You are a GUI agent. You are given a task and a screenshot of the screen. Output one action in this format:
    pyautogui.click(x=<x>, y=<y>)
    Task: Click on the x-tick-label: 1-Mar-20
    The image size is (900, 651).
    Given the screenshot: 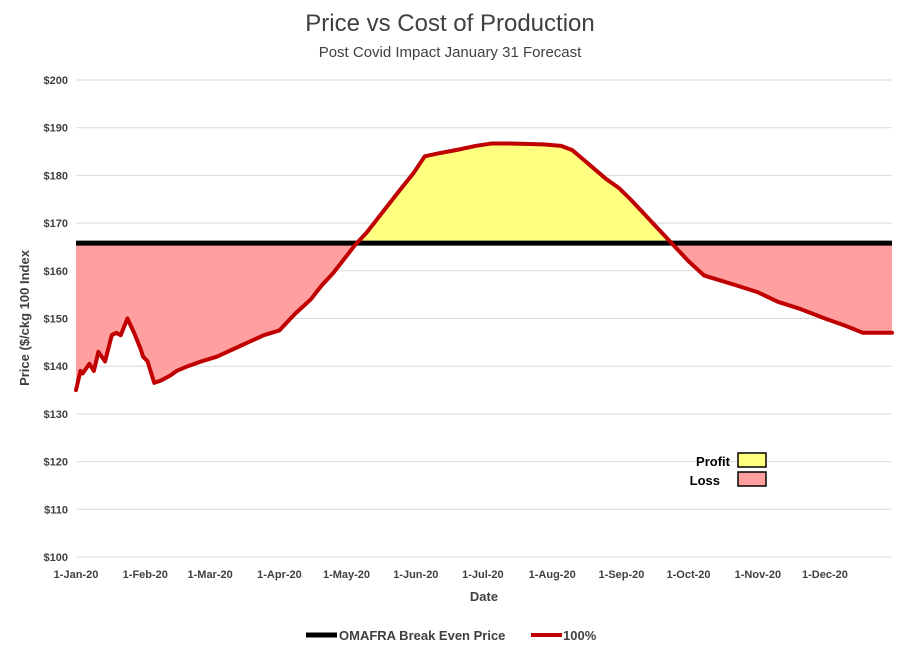 What is the action you would take?
    pyautogui.click(x=210, y=575)
    